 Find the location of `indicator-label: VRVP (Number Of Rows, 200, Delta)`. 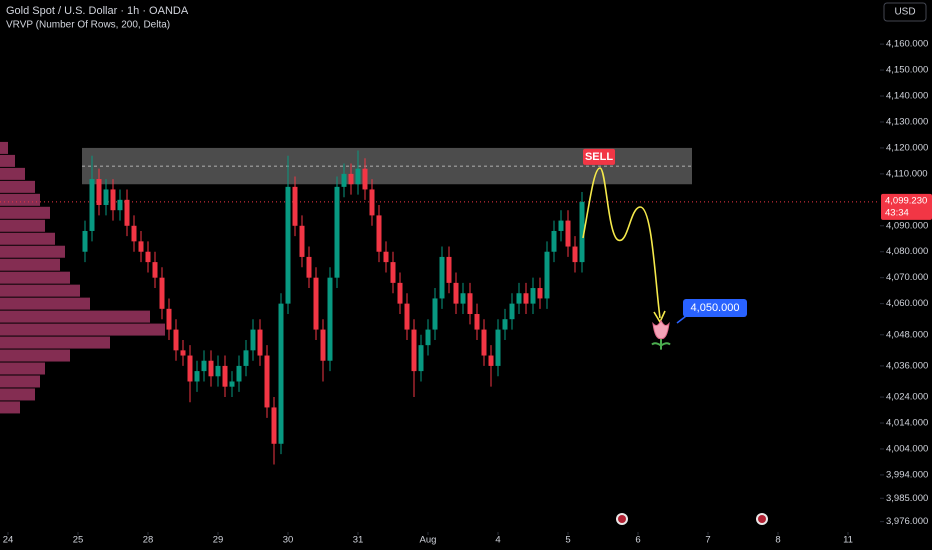

indicator-label: VRVP (Number Of Rows, 200, Delta) is located at coordinates (88, 25).